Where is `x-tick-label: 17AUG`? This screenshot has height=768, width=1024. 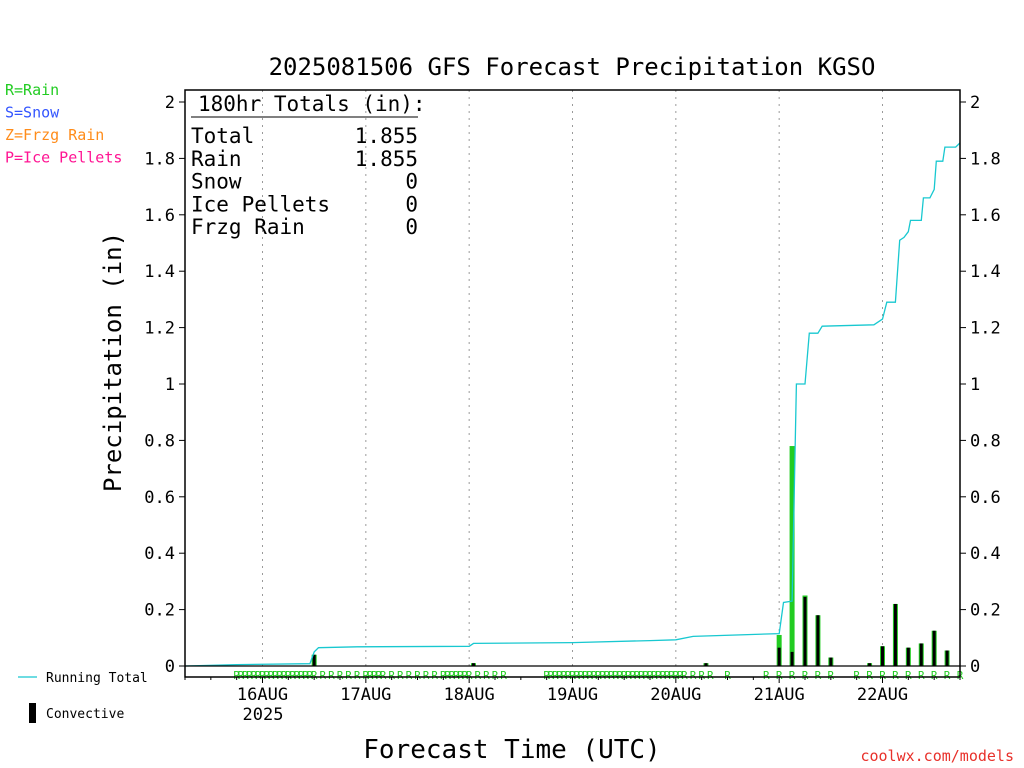
x-tick-label: 17AUG is located at coordinates (365, 695).